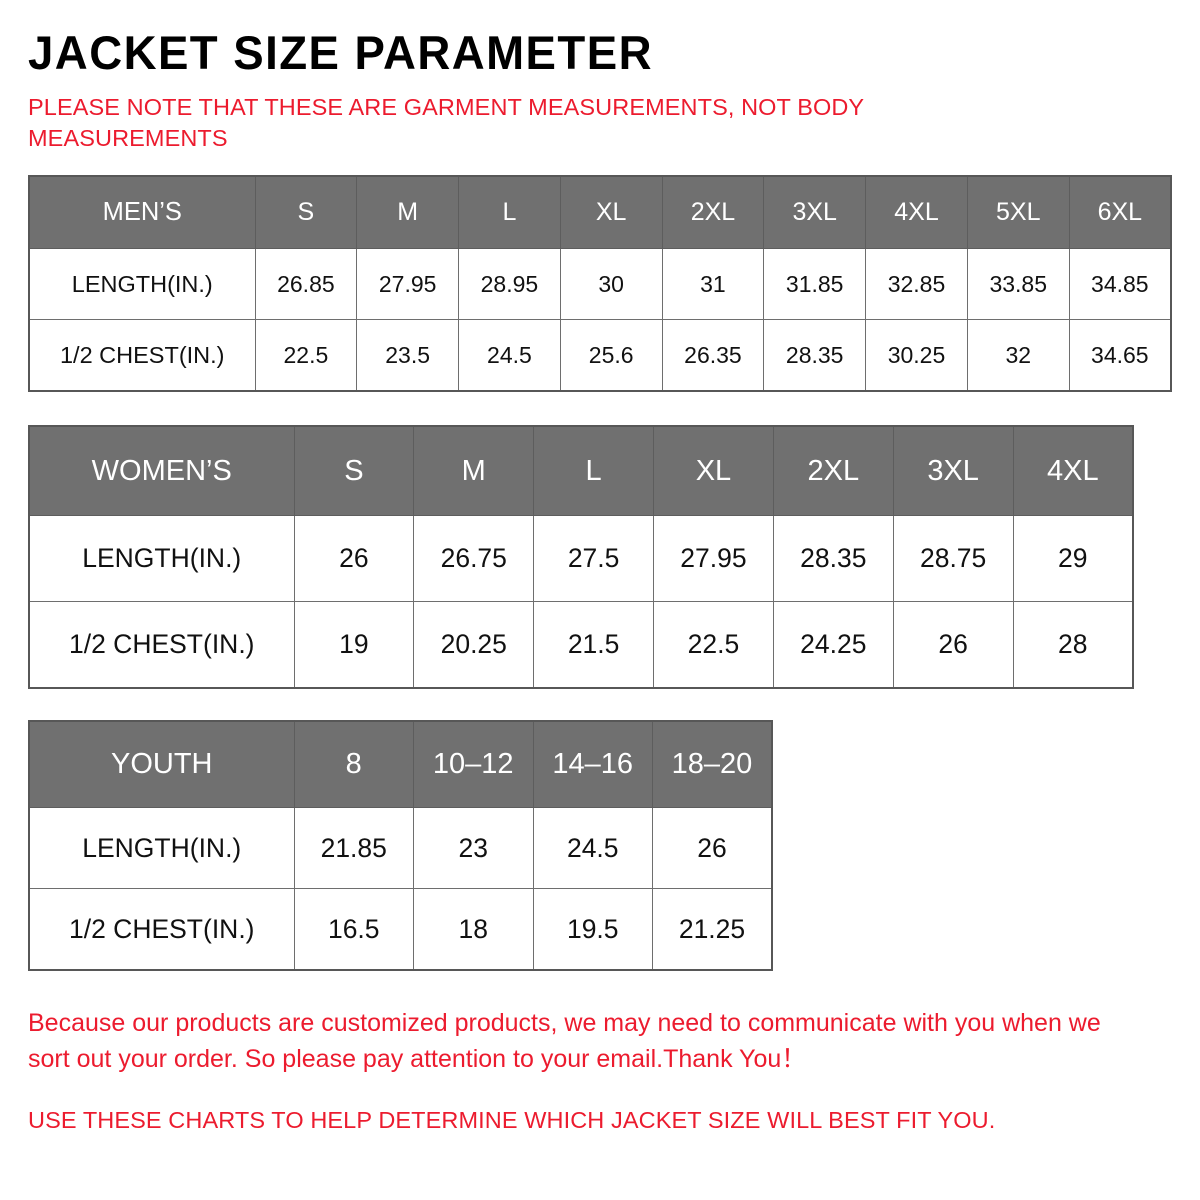 This screenshot has height=1200, width=1200. I want to click on measurement-cell: 23.5, so click(408, 355).